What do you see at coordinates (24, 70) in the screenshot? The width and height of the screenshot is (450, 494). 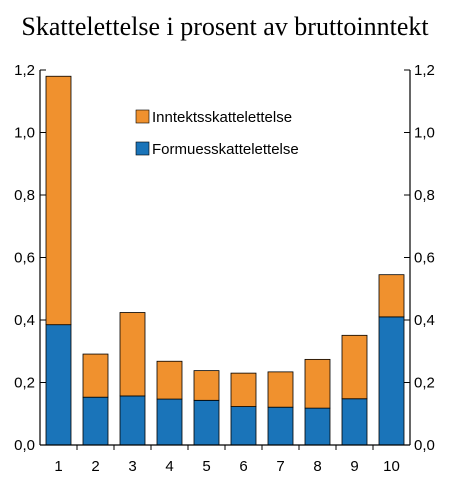 I see `y-tick-label-left: 1,2` at bounding box center [24, 70].